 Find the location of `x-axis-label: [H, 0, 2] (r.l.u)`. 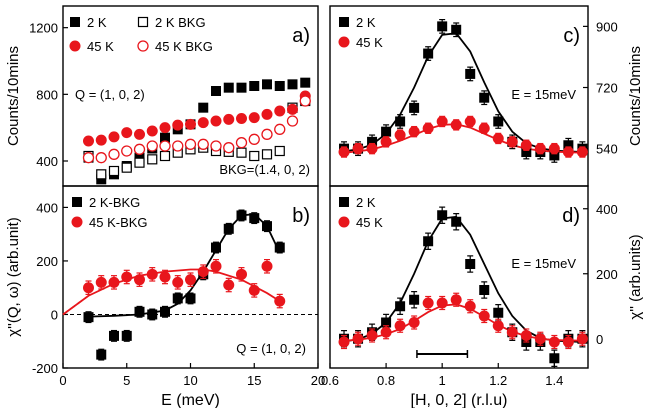

x-axis-label: [H, 0, 2] (r.l.u) is located at coordinates (459, 400).